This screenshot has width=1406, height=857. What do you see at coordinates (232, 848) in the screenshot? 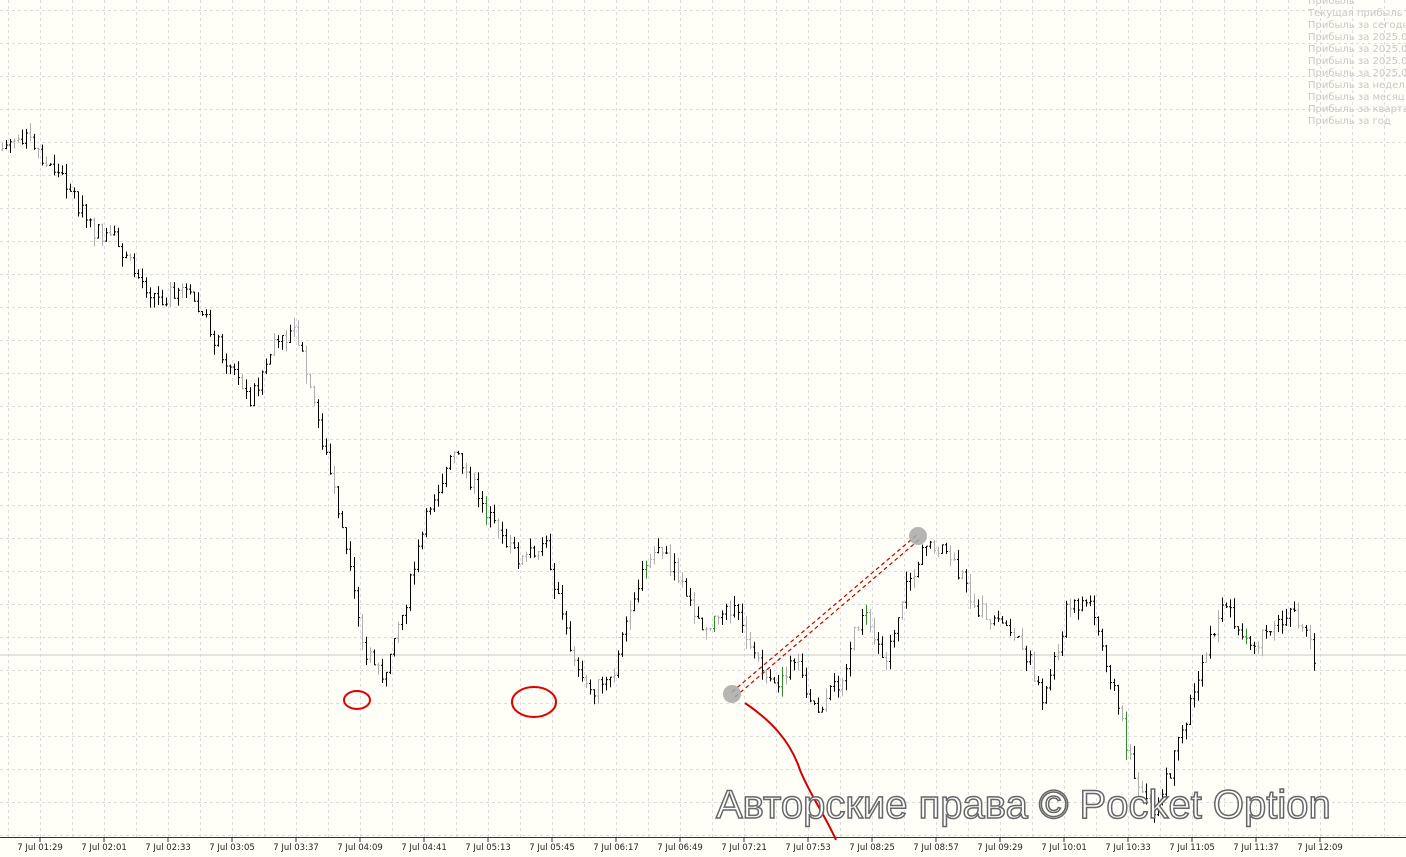
I see `x-tick-label: 7 Jul 03:05` at bounding box center [232, 848].